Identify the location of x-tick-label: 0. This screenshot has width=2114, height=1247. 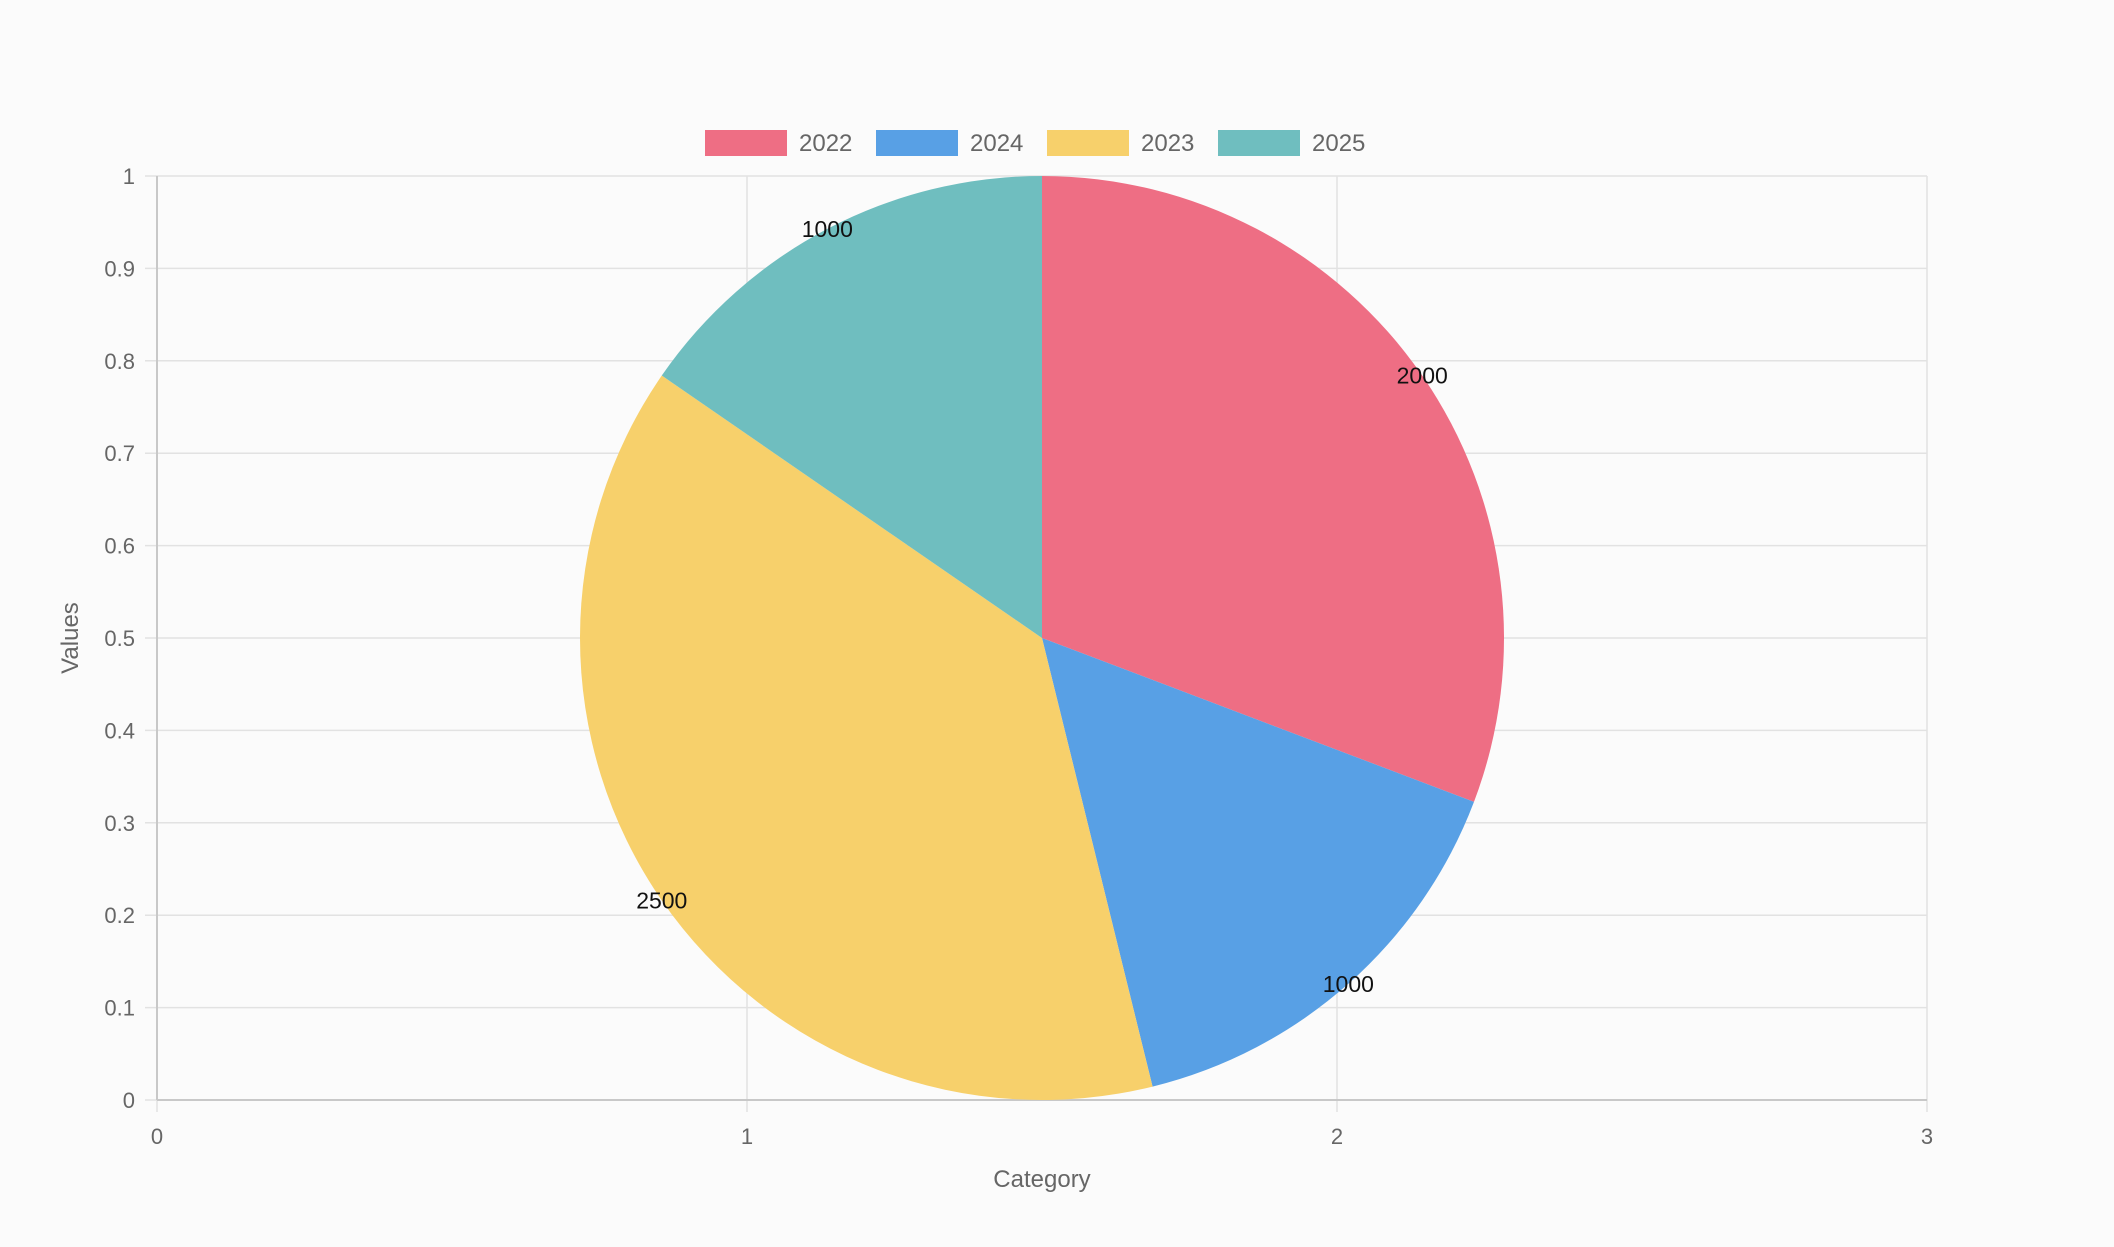
(157, 1136).